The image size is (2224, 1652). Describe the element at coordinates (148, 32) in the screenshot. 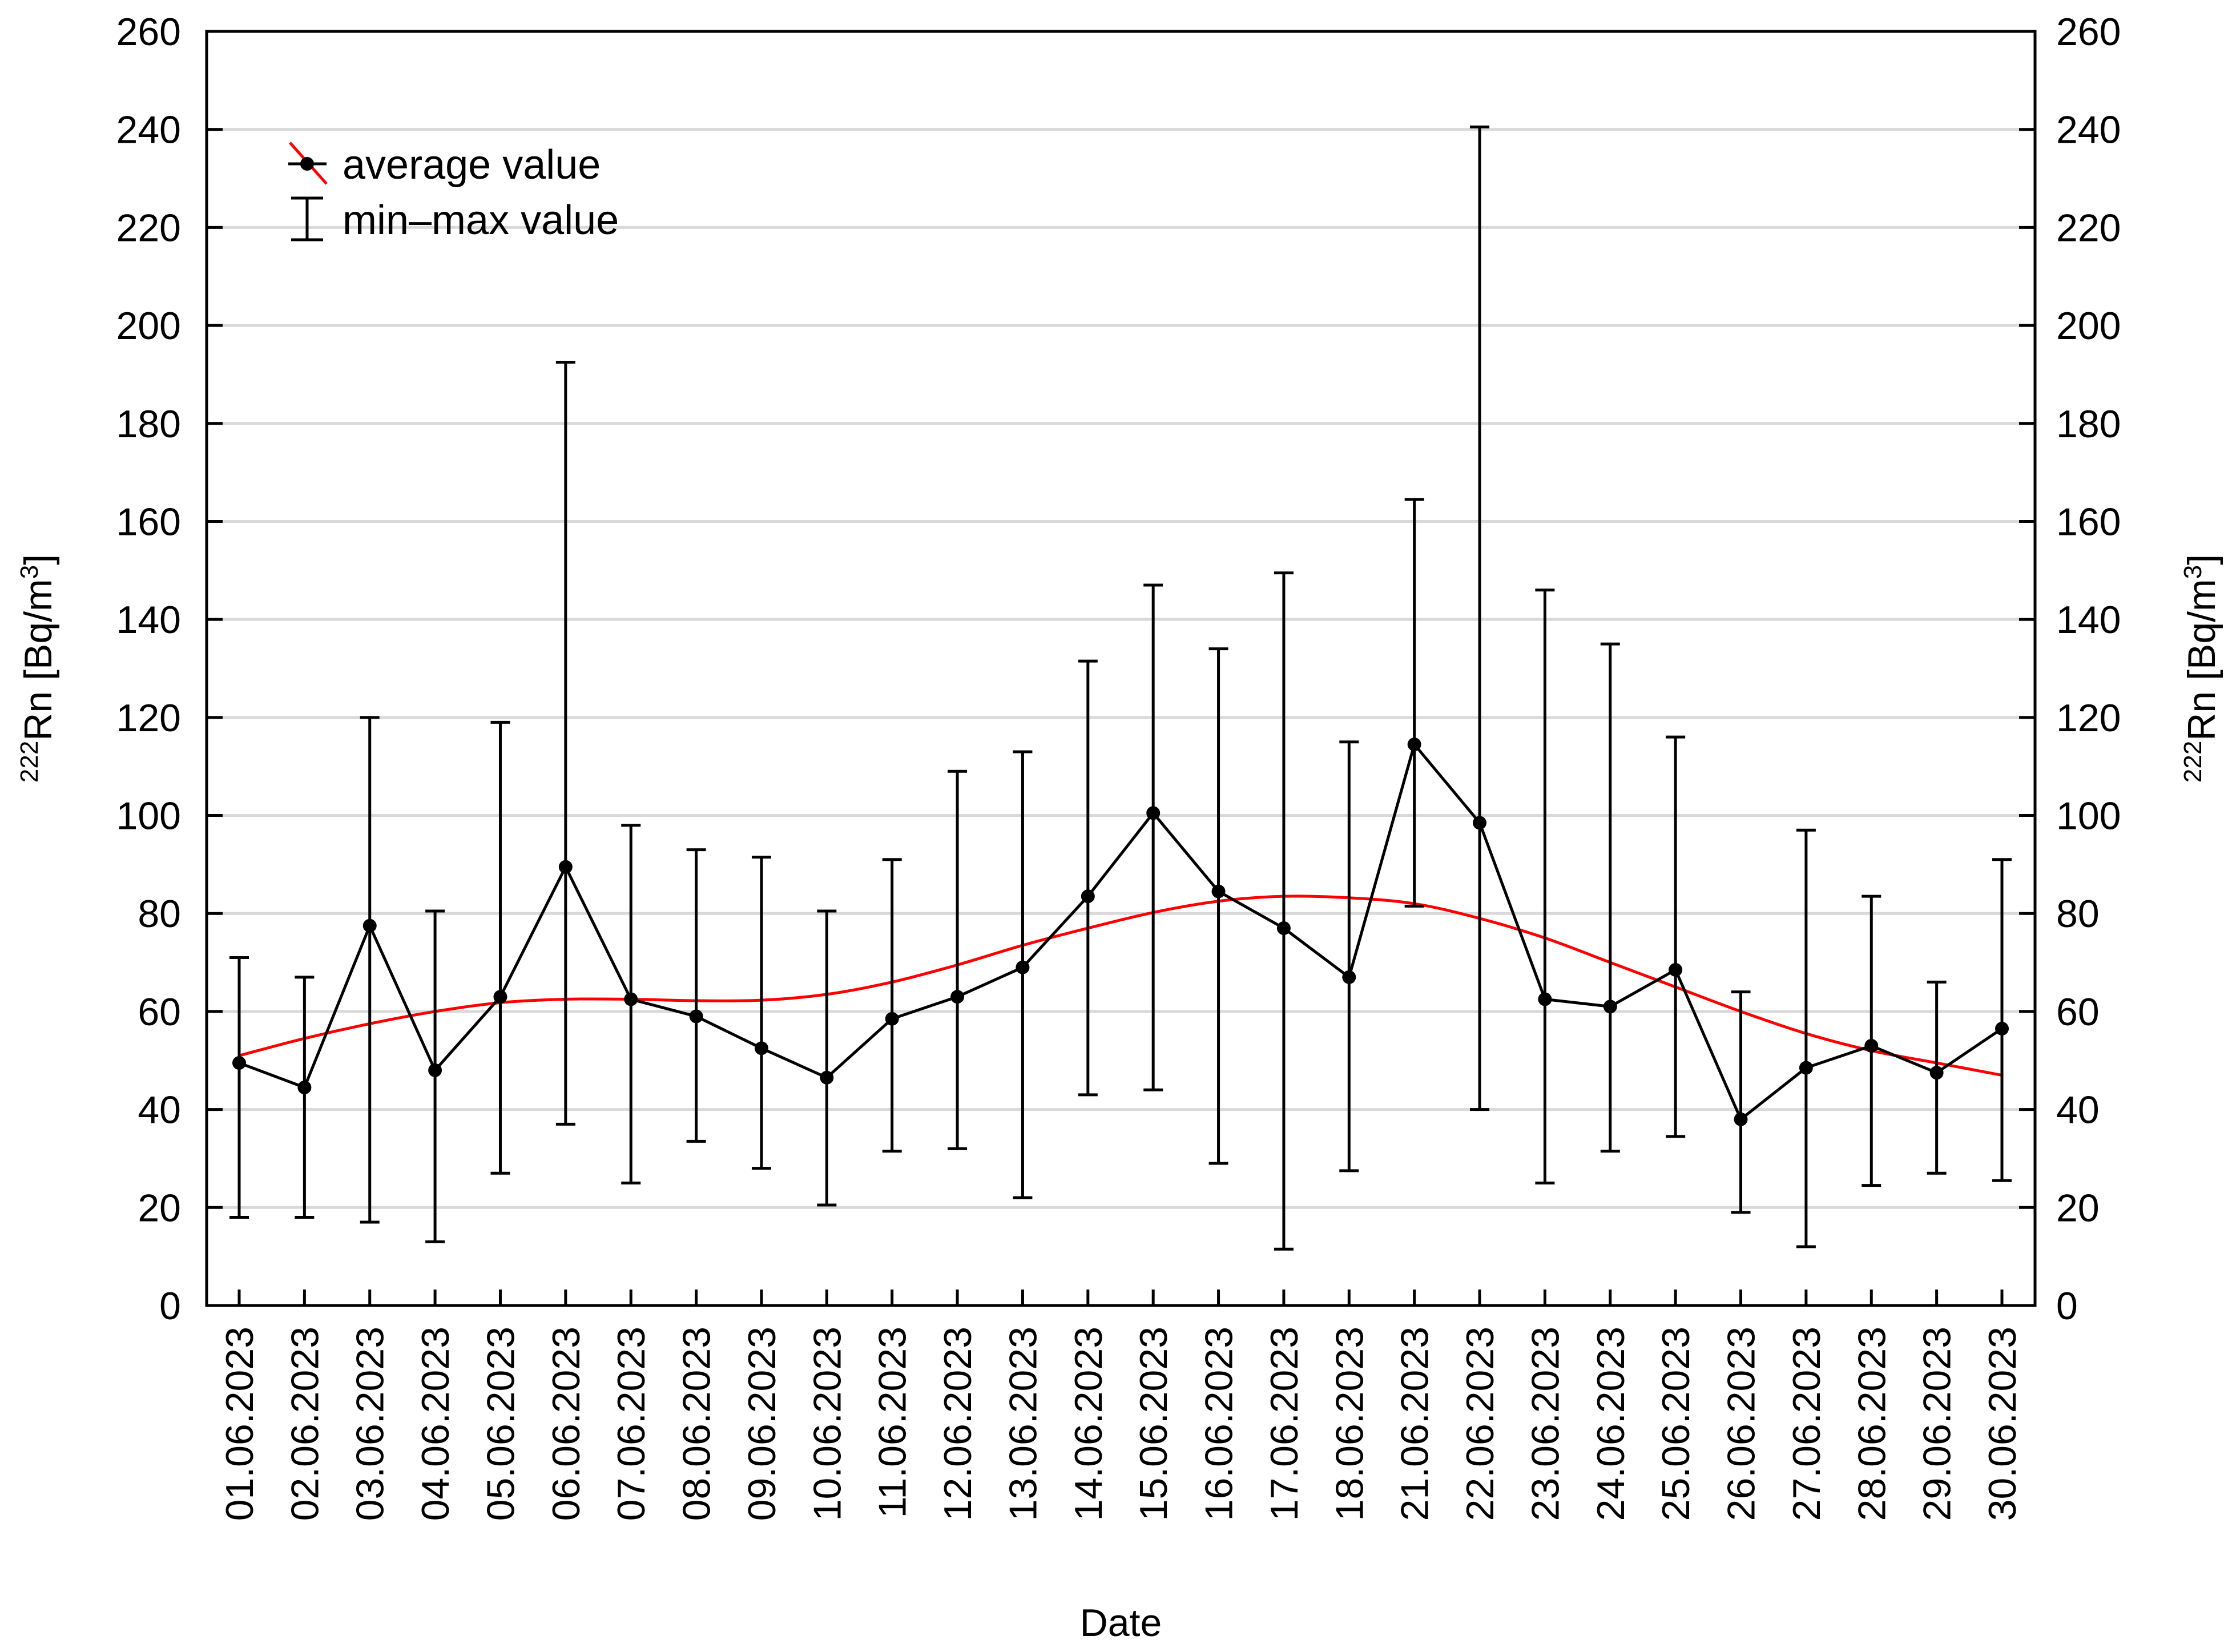

I see `y-tick-label: 260` at that location.